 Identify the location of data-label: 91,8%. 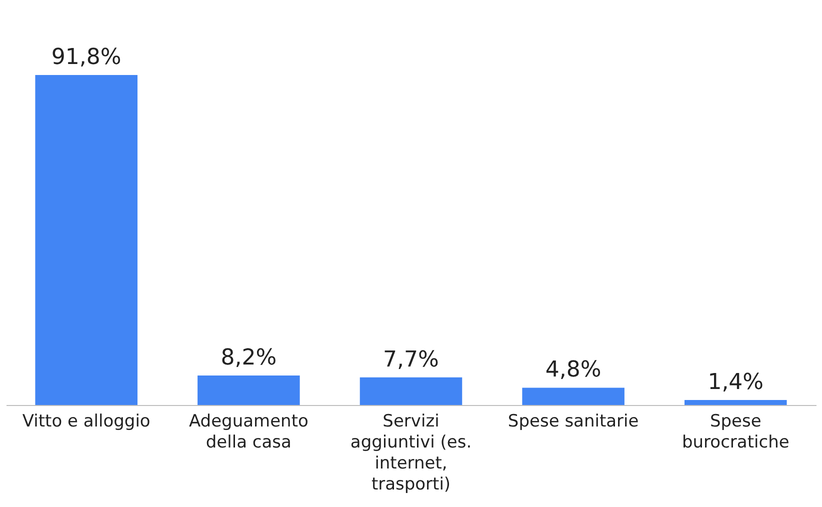
(86, 57).